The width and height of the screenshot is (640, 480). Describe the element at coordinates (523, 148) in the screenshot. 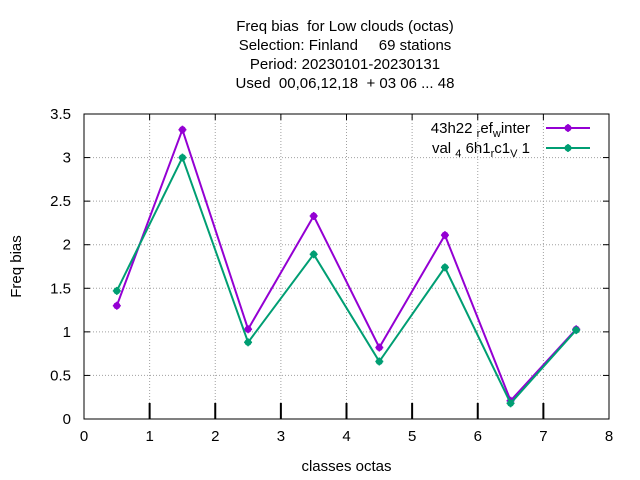

I see `legend-label-part: 1` at that location.